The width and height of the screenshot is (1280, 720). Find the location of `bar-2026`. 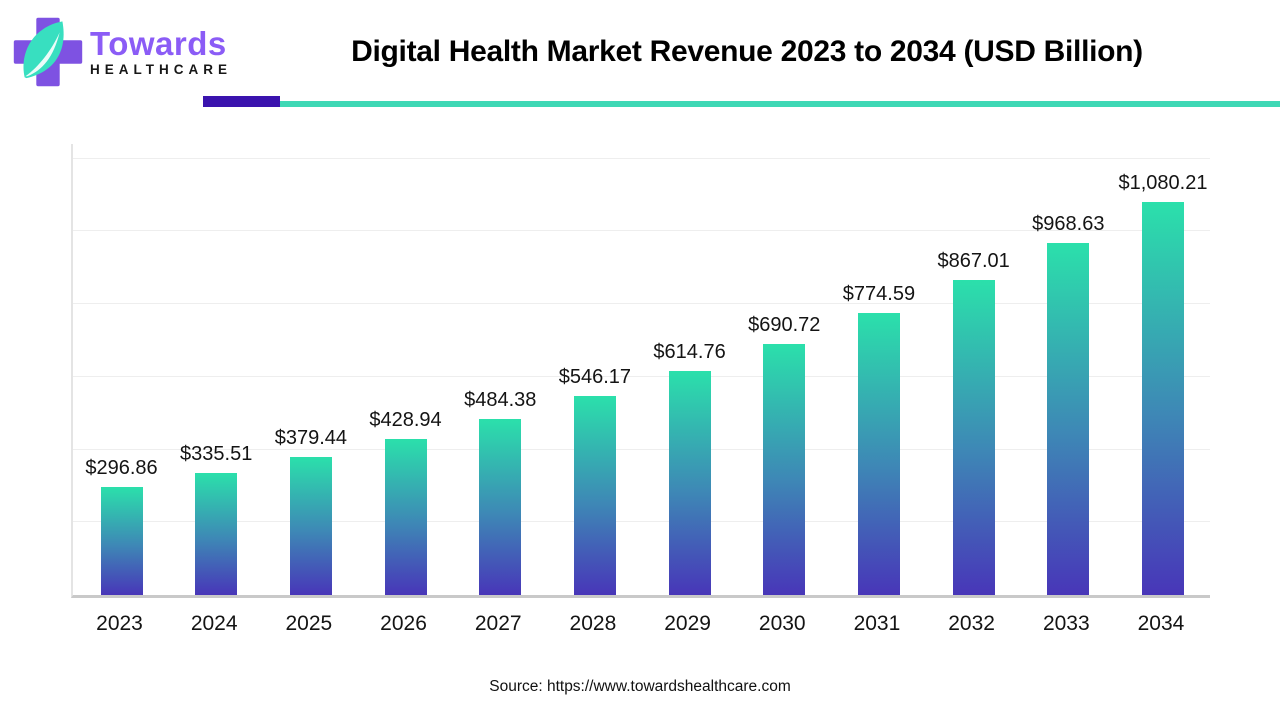

bar-2026 is located at coordinates (405, 517).